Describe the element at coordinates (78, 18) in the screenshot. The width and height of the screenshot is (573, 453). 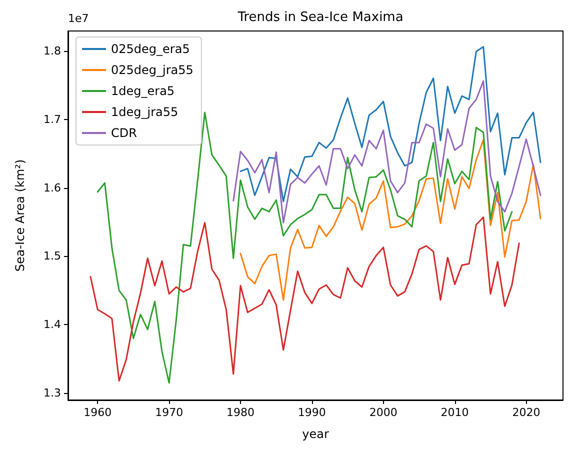
I see `text: 1e7` at that location.